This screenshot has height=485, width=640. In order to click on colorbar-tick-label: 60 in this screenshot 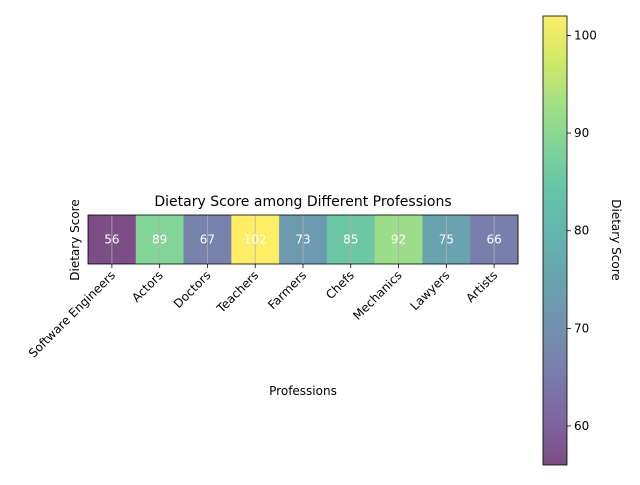, I will do `click(581, 426)`.